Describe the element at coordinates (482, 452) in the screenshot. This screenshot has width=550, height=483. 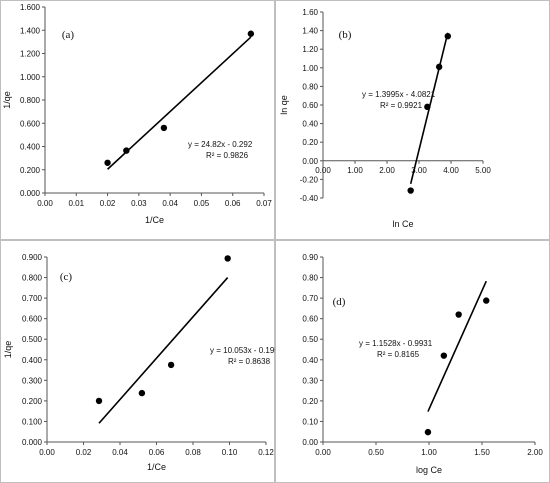
I see `x-tick-label: 1.50` at that location.